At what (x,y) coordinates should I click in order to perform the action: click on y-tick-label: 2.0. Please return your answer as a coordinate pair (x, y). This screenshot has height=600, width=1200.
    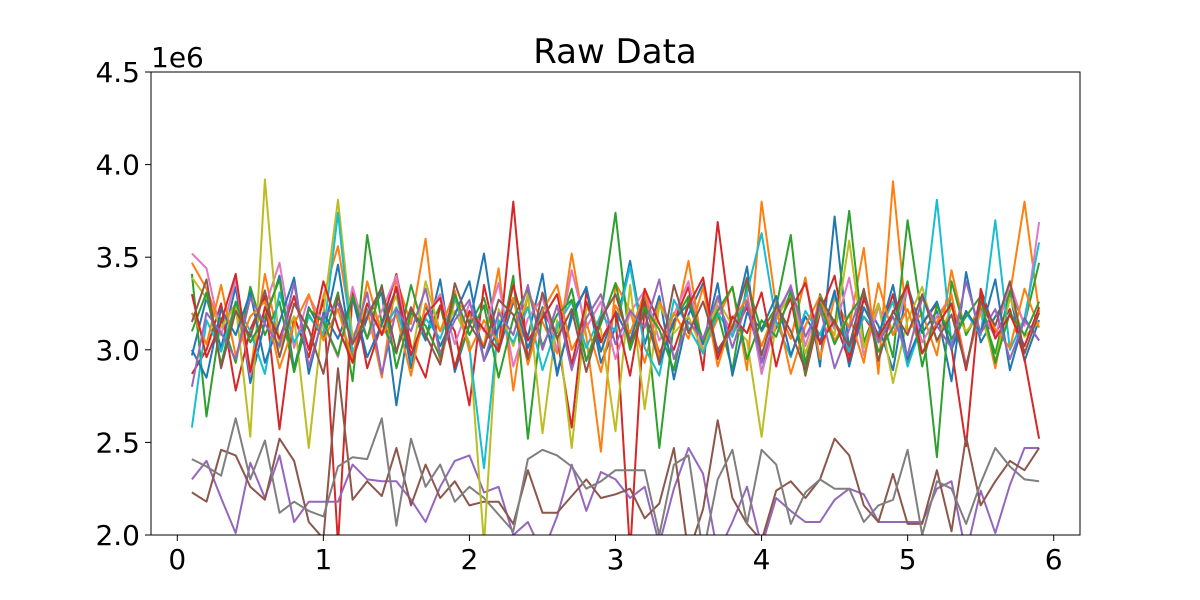
    Looking at the image, I should click on (117, 535).